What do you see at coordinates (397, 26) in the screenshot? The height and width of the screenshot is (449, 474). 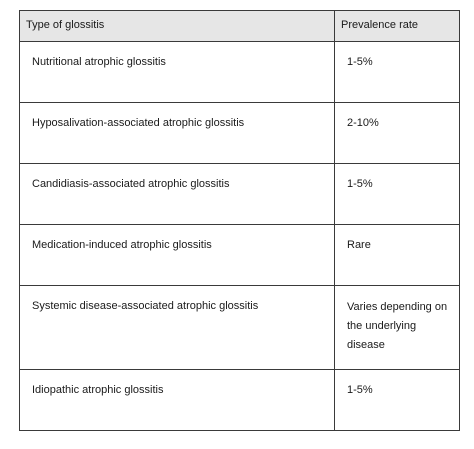 I see `header-prevalence: Prevalence rate` at bounding box center [397, 26].